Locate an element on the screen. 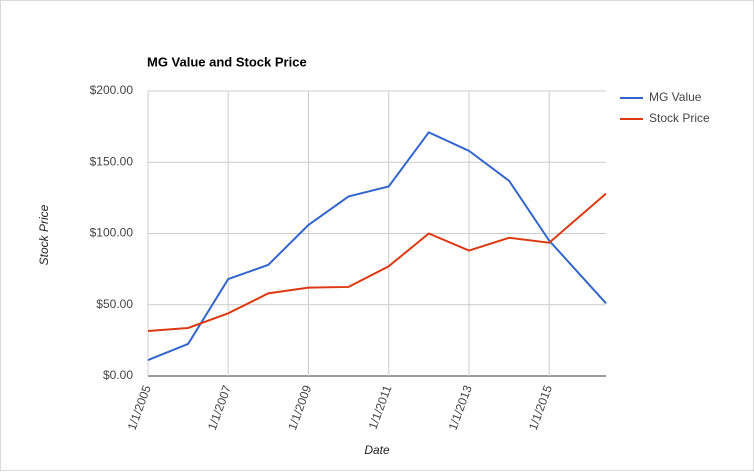 This screenshot has height=476, width=754. y-tick-label: $50.00 is located at coordinates (114, 304).